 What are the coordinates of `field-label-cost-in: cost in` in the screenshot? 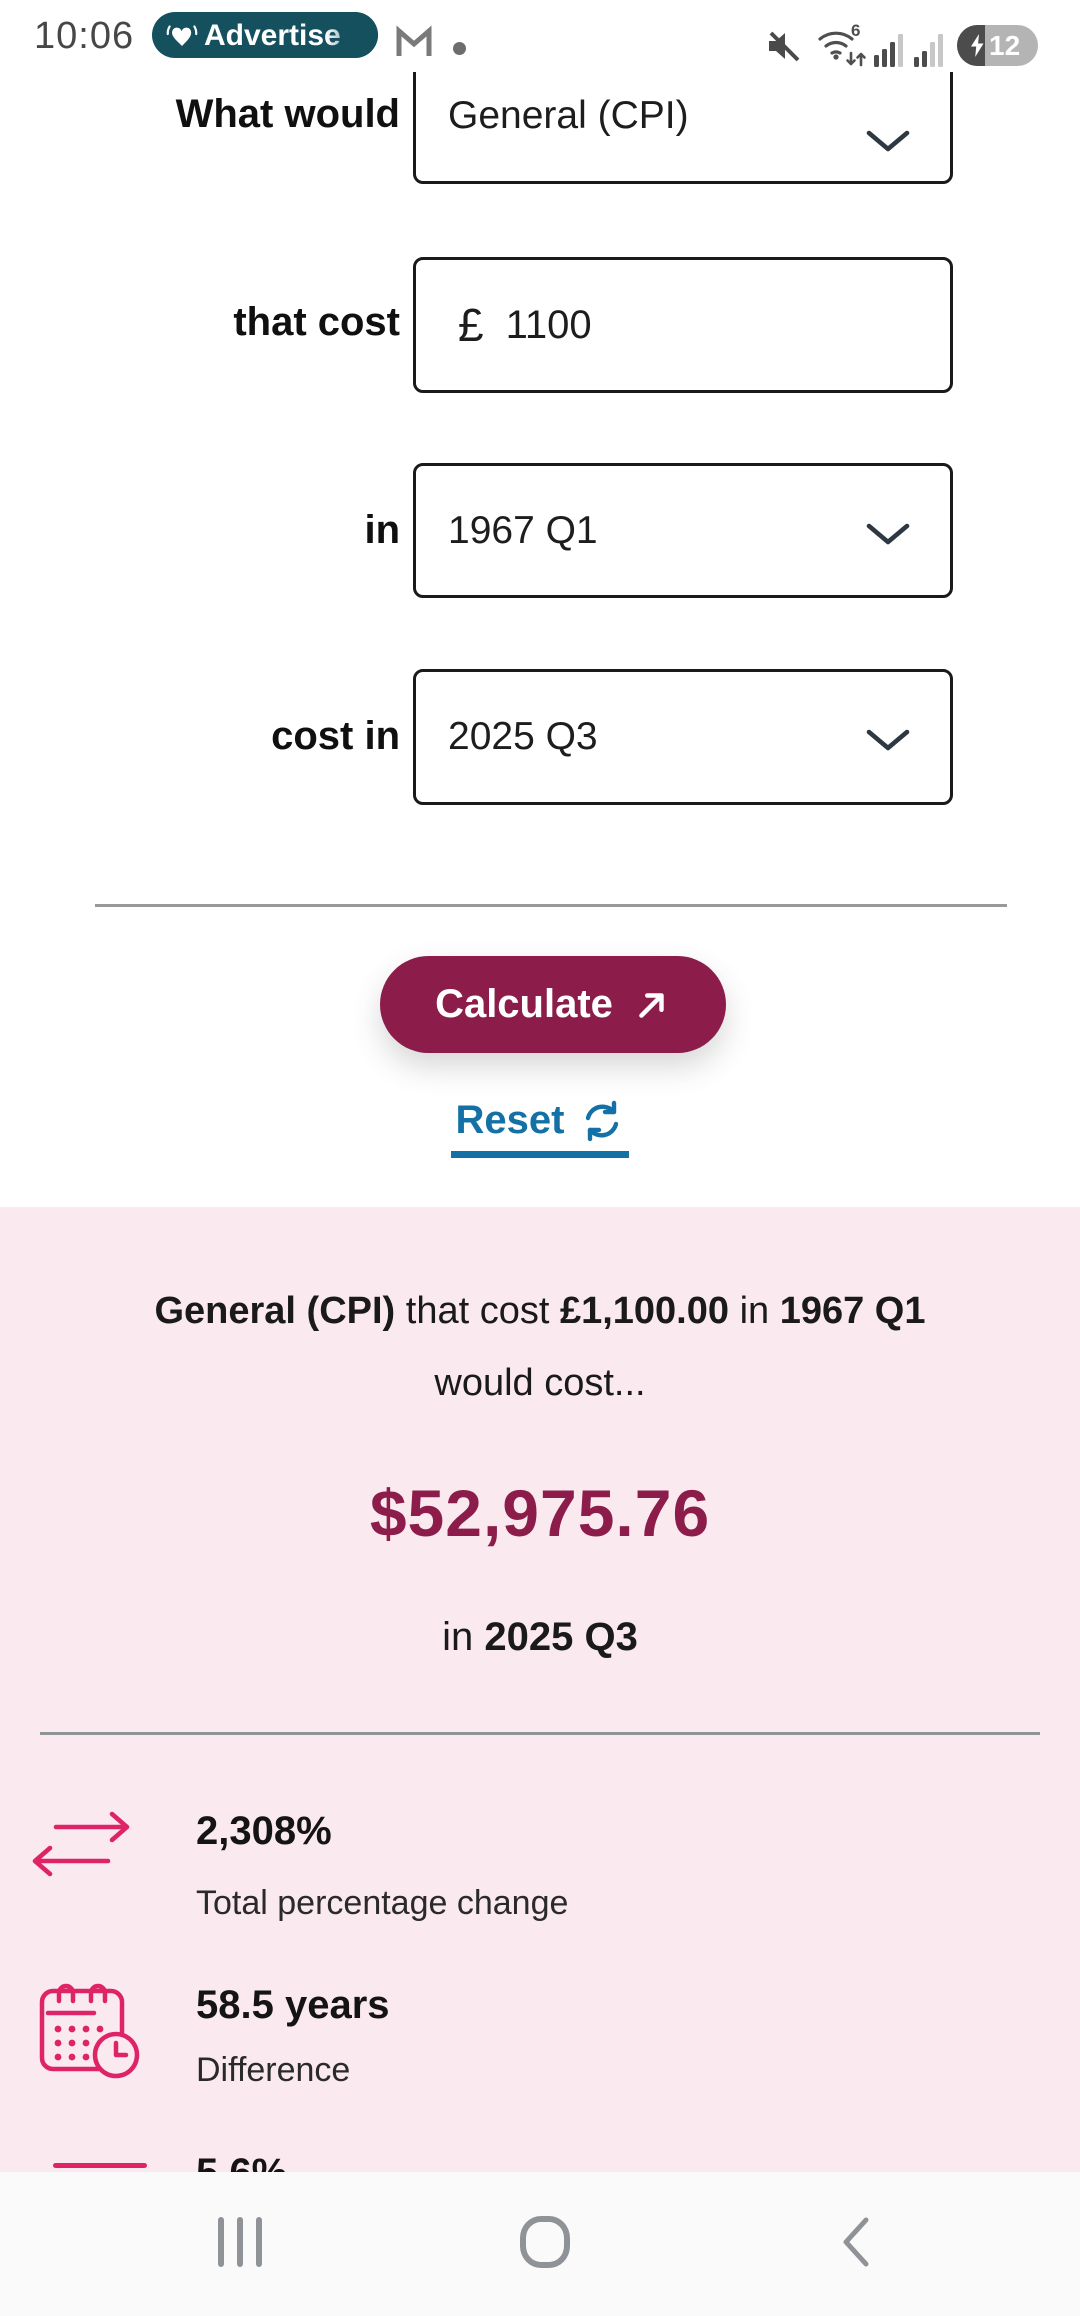 It's located at (335, 736).